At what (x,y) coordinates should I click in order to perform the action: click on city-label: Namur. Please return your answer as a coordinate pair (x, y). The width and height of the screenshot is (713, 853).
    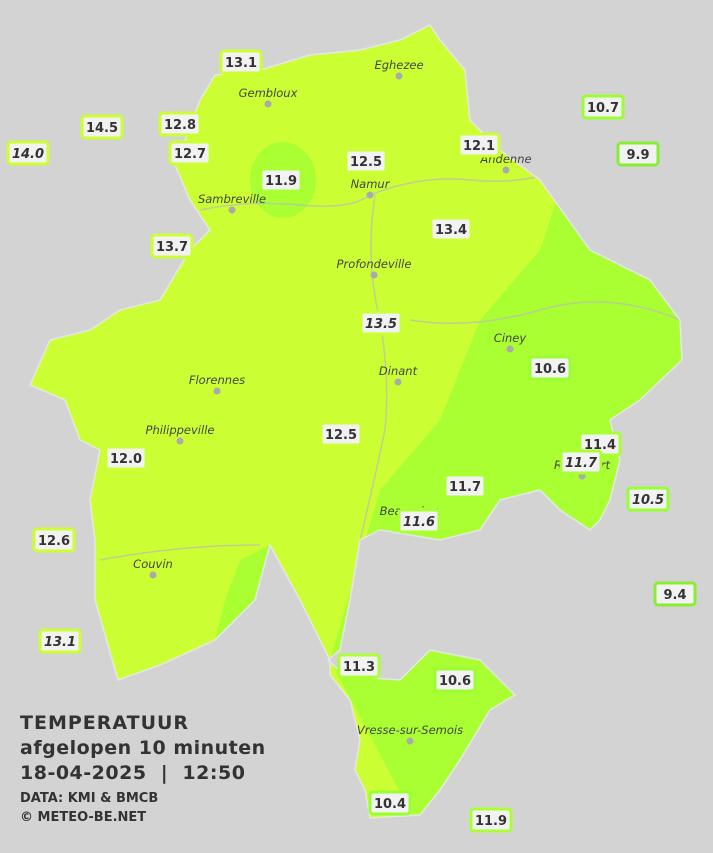
    Looking at the image, I should click on (371, 184).